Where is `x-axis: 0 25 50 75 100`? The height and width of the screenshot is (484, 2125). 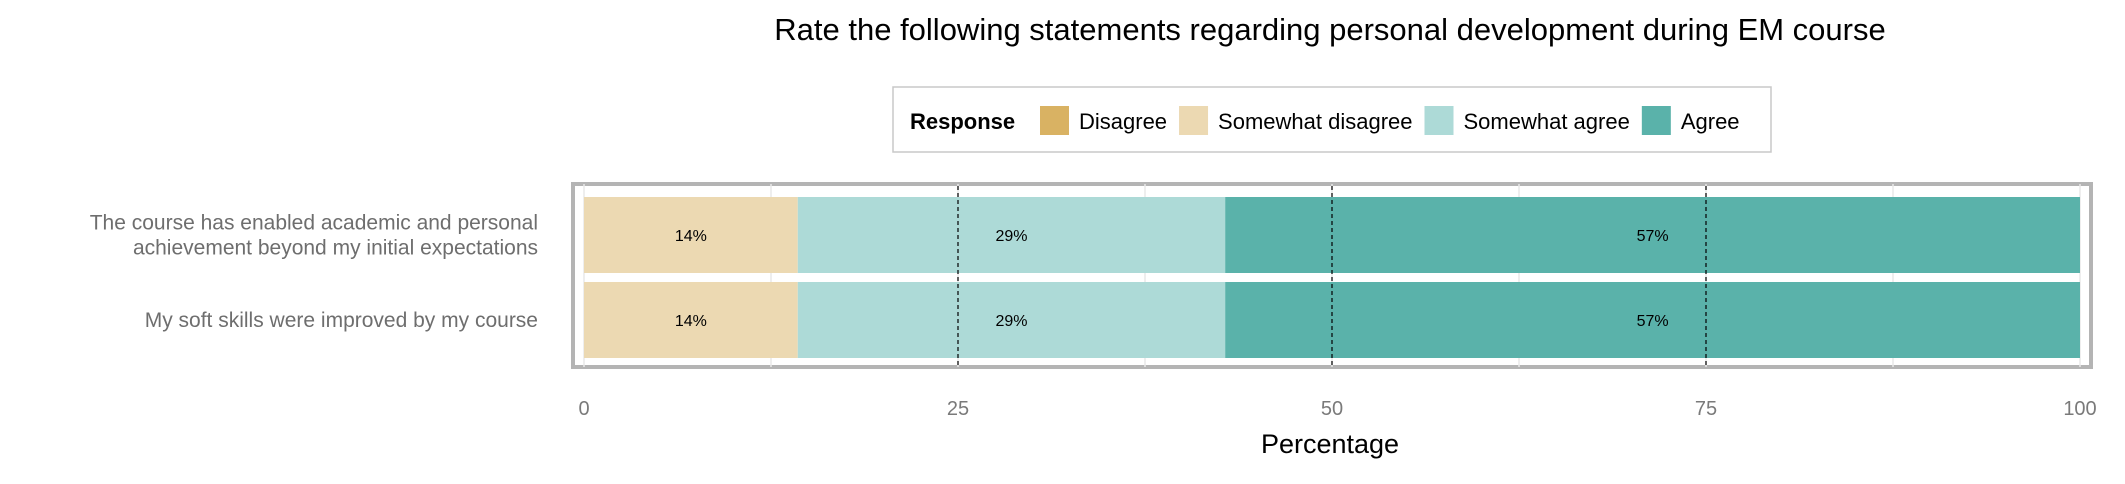
x-axis: 0 25 50 75 100 is located at coordinates (1337, 409).